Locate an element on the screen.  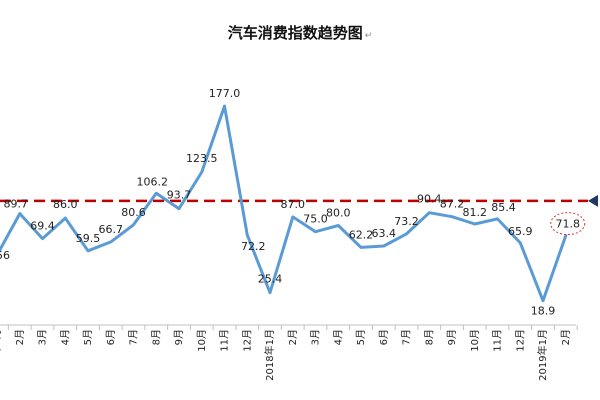
data-label: 80.6 is located at coordinates (133, 212).